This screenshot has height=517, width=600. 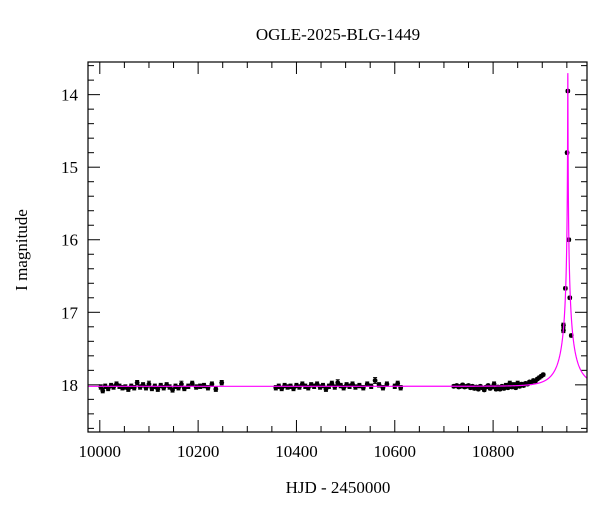 I want to click on x-tick-label: 10400, so click(x=296, y=451).